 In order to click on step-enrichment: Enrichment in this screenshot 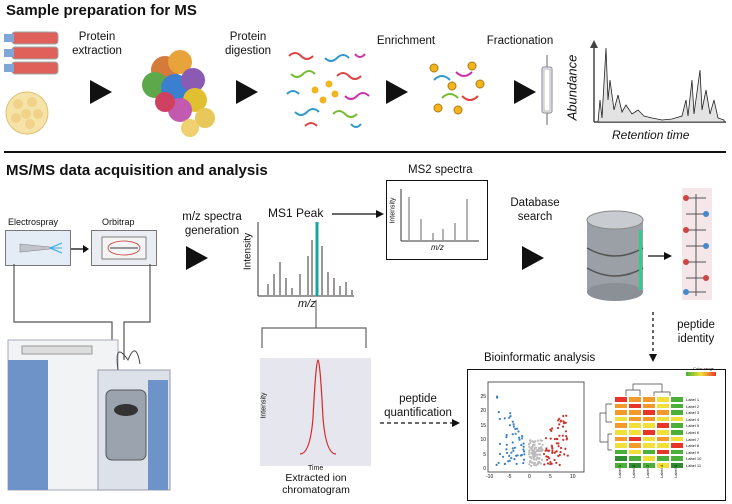, I will do `click(406, 41)`.